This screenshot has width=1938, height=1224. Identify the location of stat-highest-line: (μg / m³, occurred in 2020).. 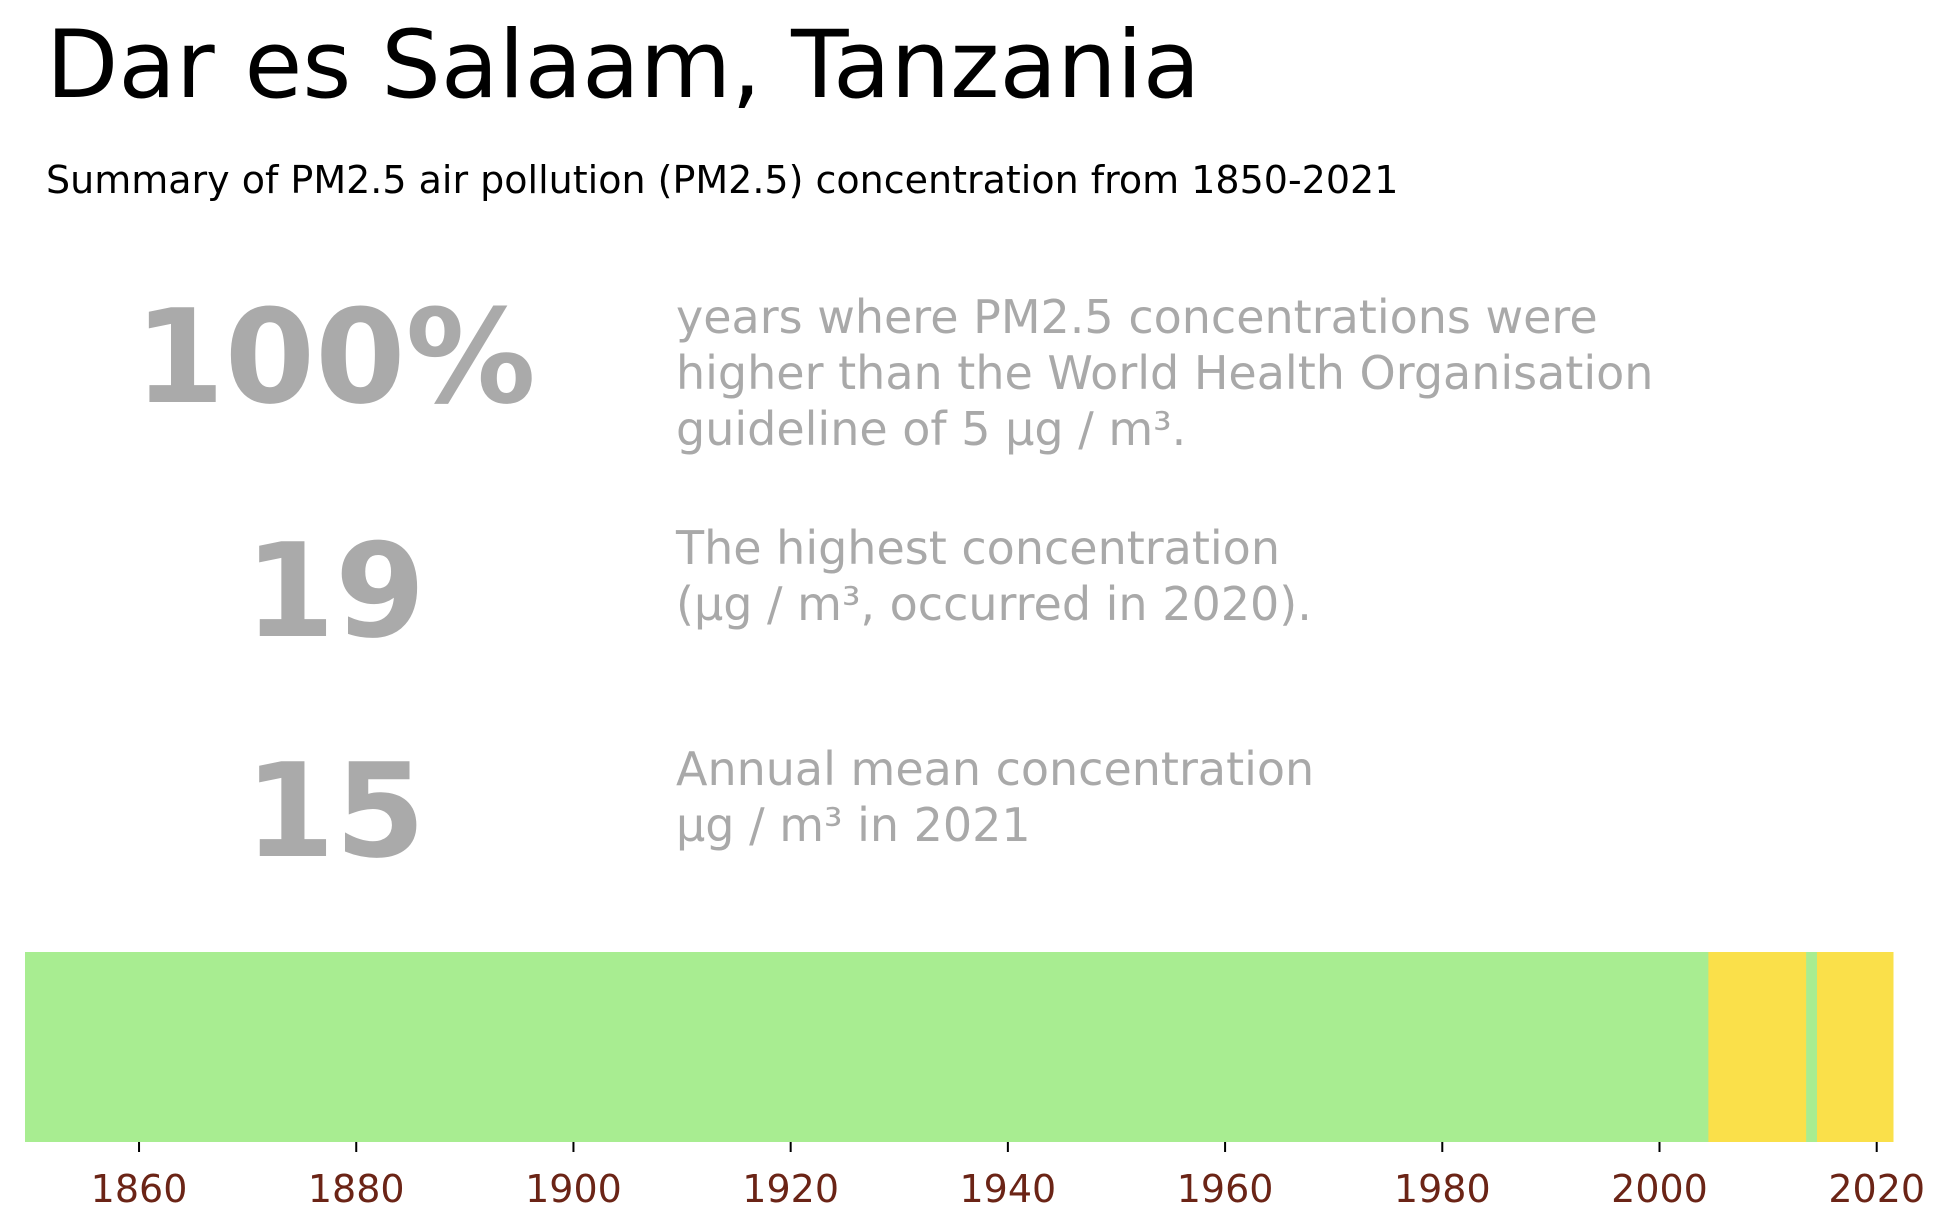
(994, 604).